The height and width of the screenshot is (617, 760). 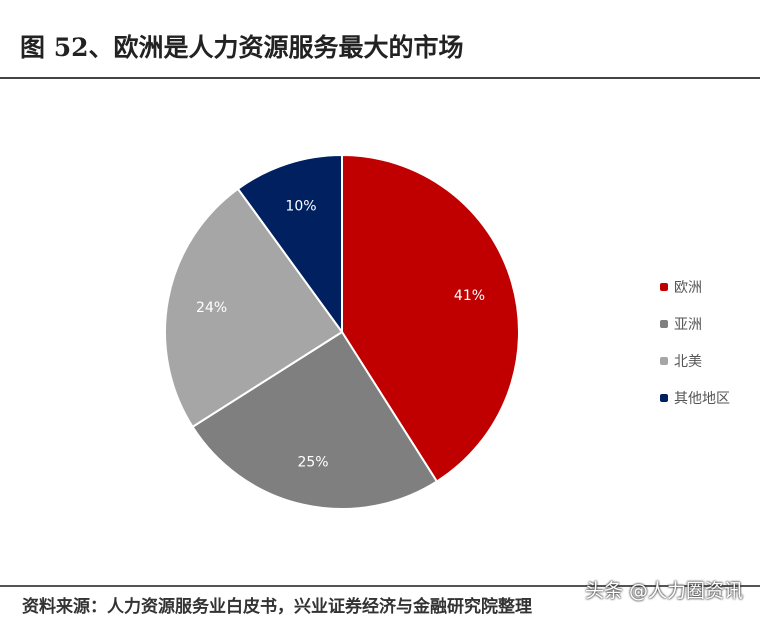 I want to click on legend-item: 北美, so click(x=695, y=360).